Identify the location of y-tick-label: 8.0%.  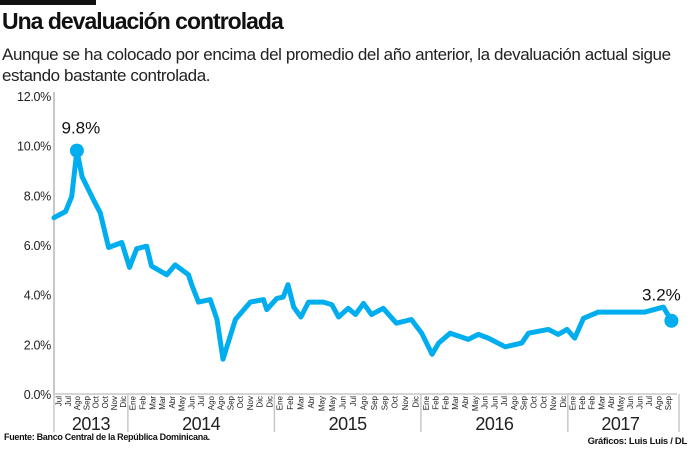
(37, 196).